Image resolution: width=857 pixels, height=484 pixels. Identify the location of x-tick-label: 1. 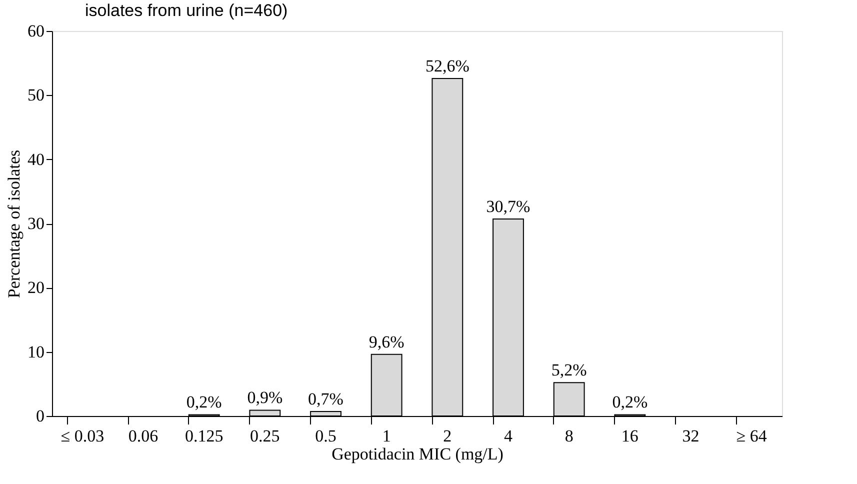
(386, 436).